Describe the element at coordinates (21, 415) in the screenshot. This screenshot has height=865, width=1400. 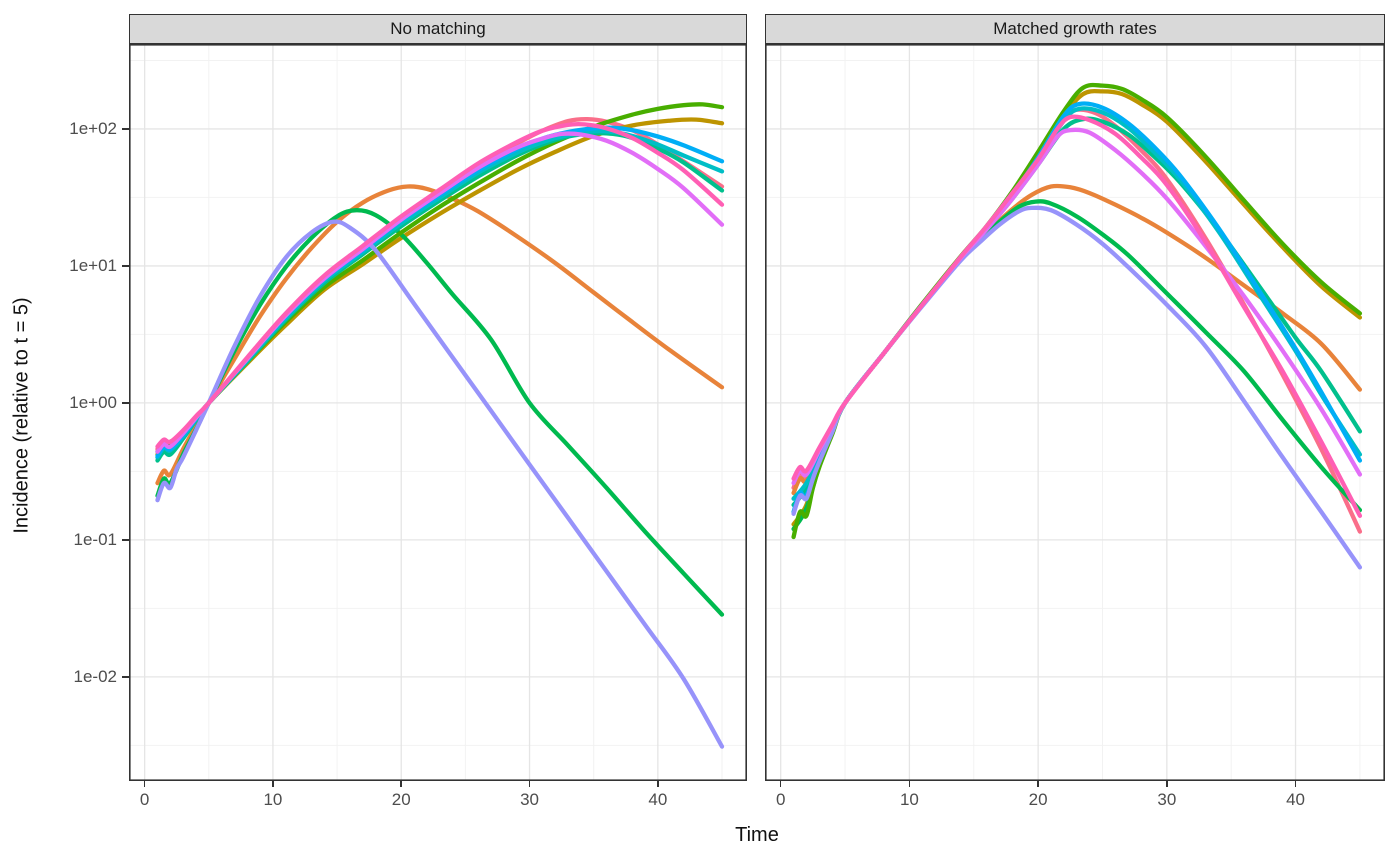
I see `y-axis-title: Incidence (relative to t = 5)` at that location.